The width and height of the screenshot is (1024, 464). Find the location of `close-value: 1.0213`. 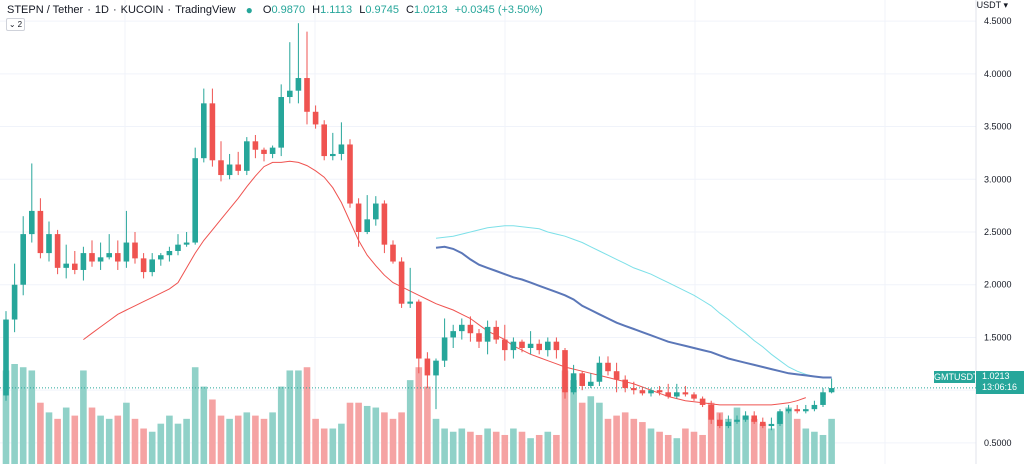

close-value: 1.0213 is located at coordinates (430, 10).